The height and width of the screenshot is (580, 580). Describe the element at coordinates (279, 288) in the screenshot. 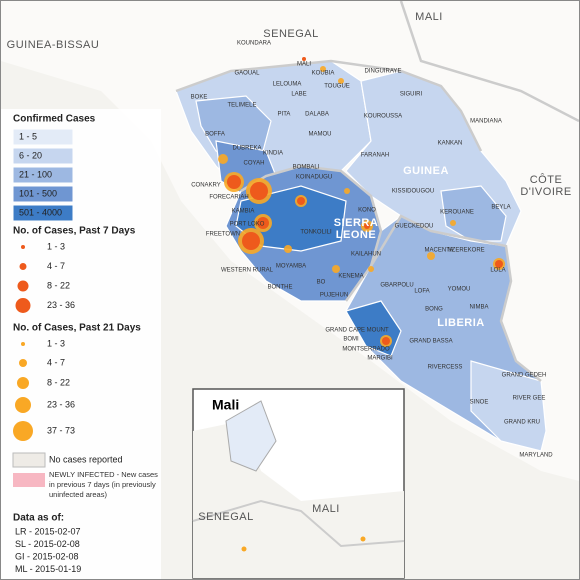

I see `region-label: BONTHE` at that location.